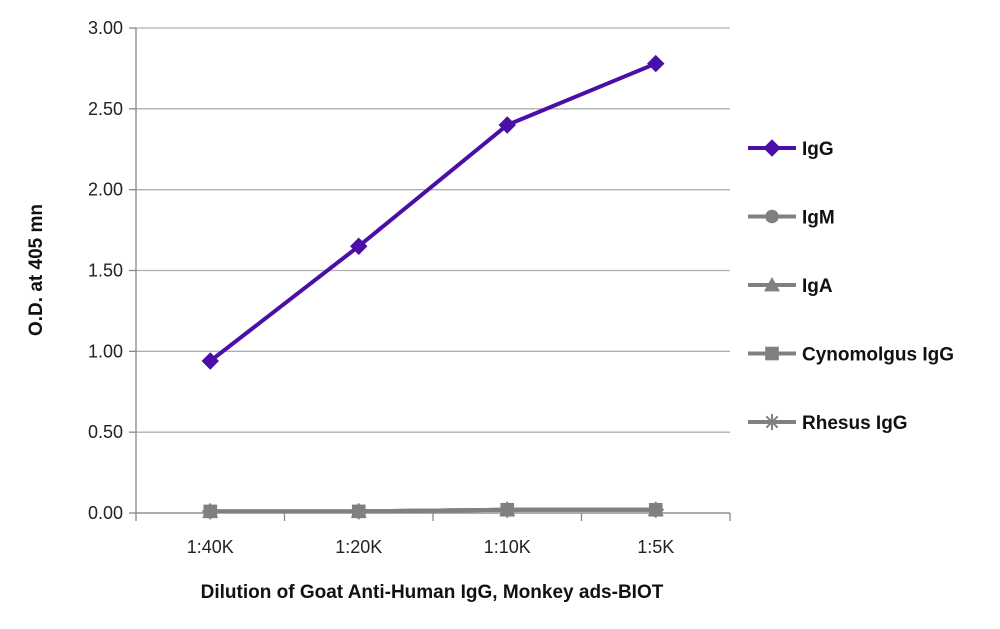 The height and width of the screenshot is (629, 1000). I want to click on legend-entry: Cynomolgus IgG, so click(851, 355).